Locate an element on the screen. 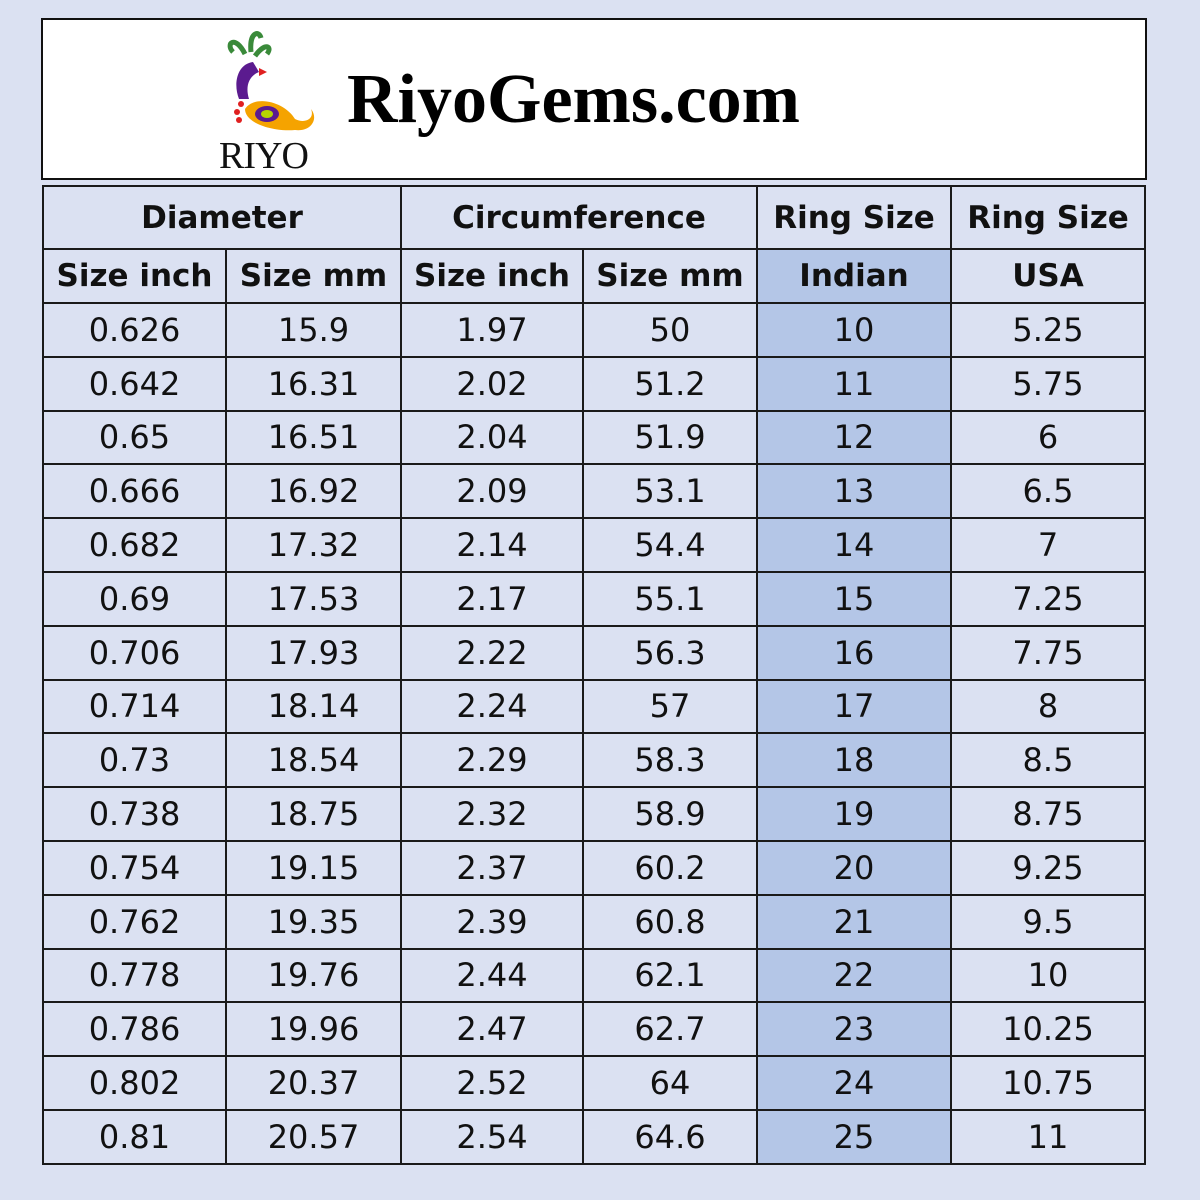 This screenshot has width=1200, height=1200. cell-diameter-inch: 0.738 is located at coordinates (134, 814).